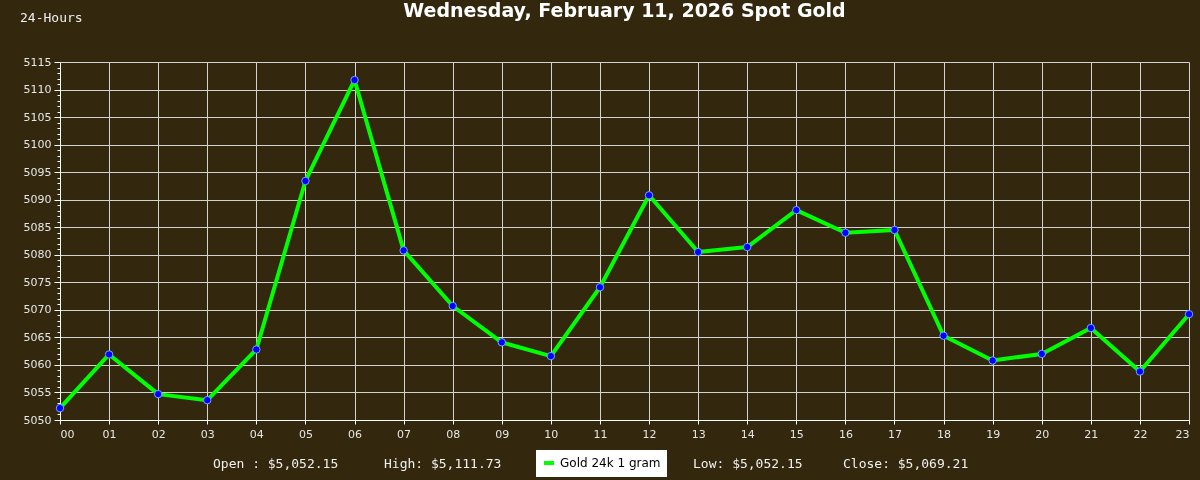 This screenshot has height=480, width=1200. What do you see at coordinates (37, 200) in the screenshot?
I see `y-tick-label: 5090` at bounding box center [37, 200].